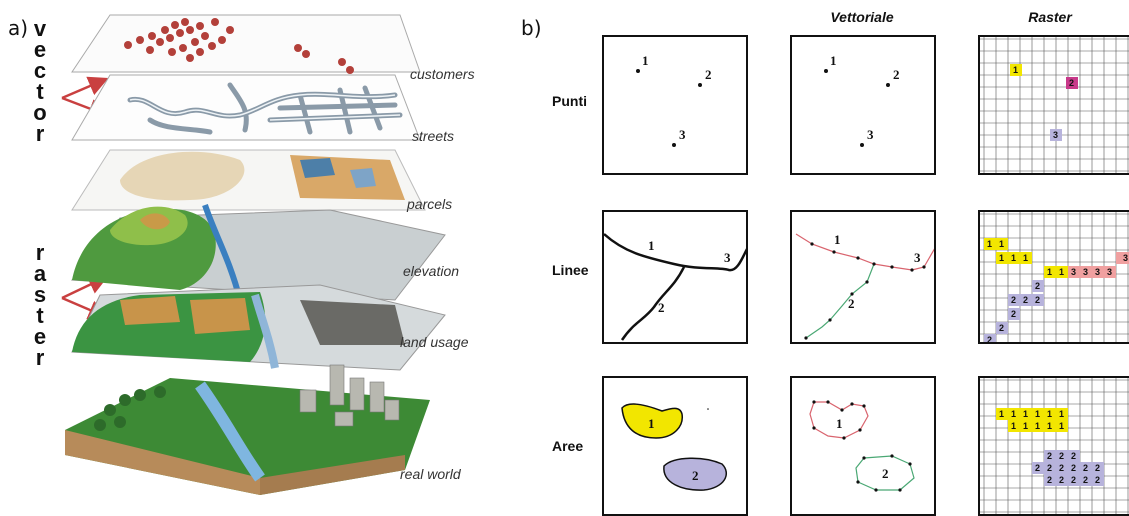 The image size is (1129, 516). I want to click on layer-label-customers: customers, so click(442, 74).